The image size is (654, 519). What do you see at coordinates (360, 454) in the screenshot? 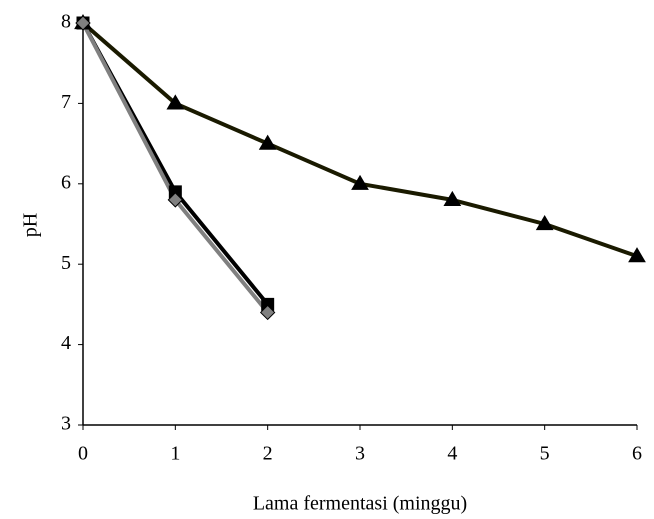
I see `x-tick-label: 3` at bounding box center [360, 454].